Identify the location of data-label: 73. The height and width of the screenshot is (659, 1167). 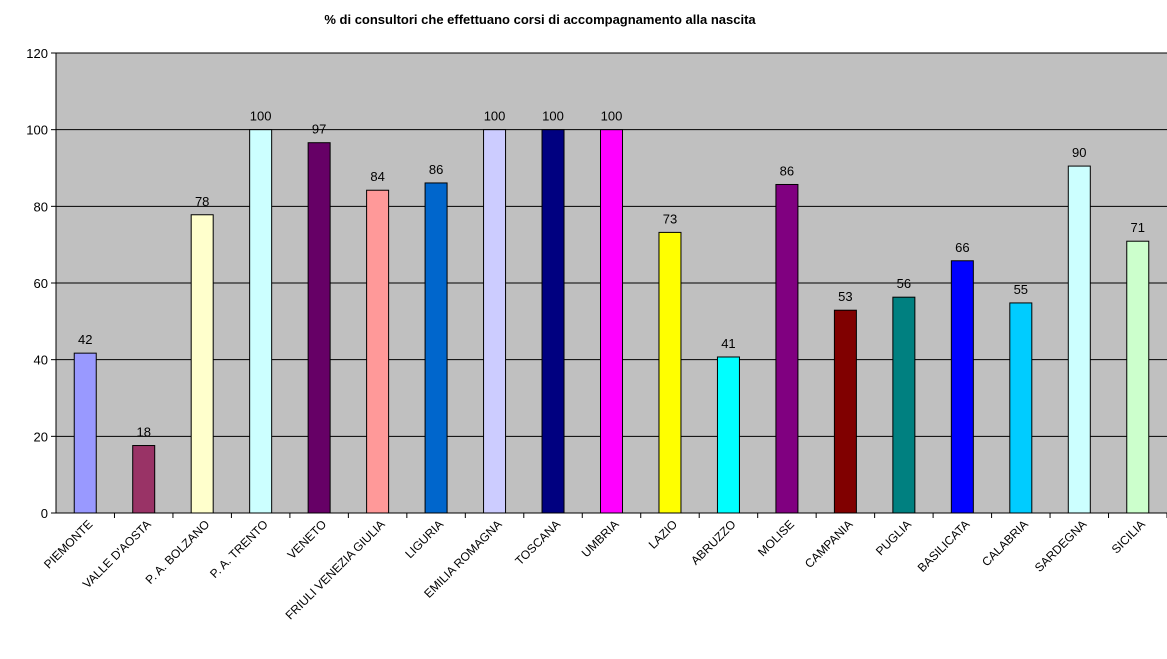
(670, 218).